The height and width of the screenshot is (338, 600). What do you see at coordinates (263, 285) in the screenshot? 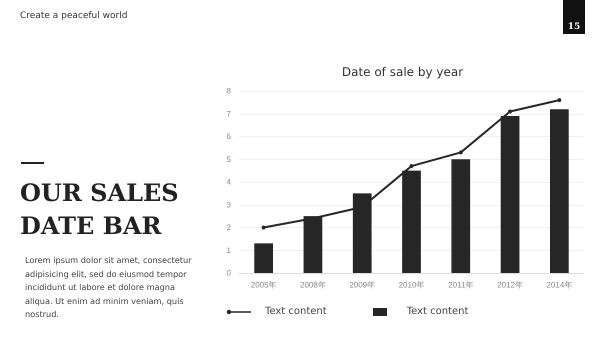
I see `x-tick-label: 2005年` at bounding box center [263, 285].